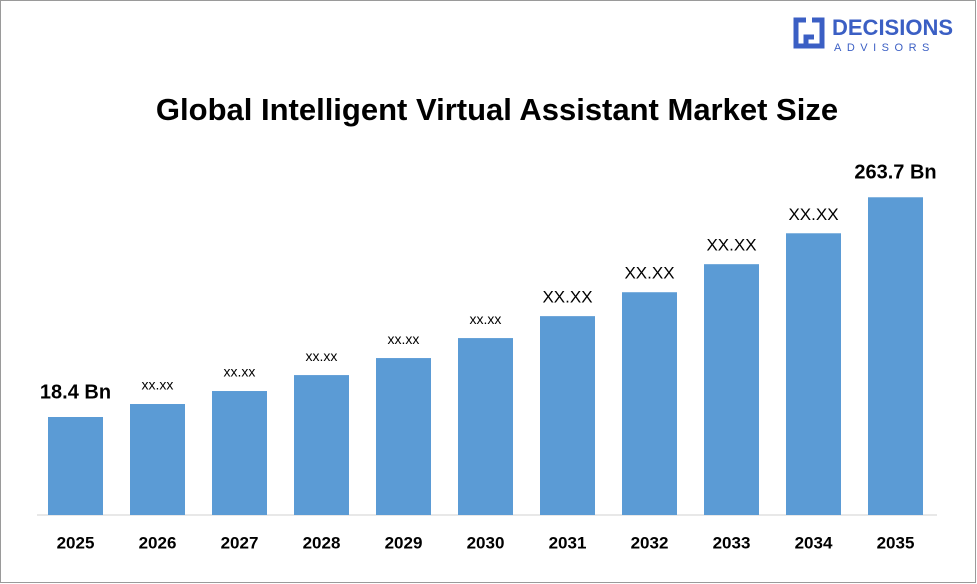  Describe the element at coordinates (896, 542) in the screenshot. I see `x-tick-label: 2035` at that location.